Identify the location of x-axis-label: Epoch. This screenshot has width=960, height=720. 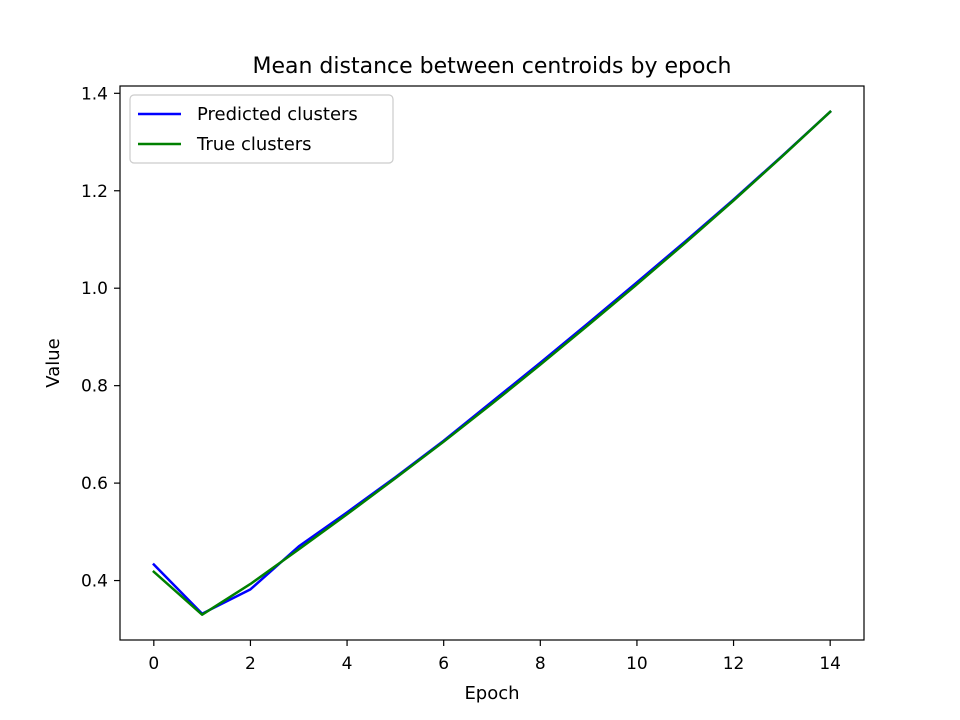
(491, 693).